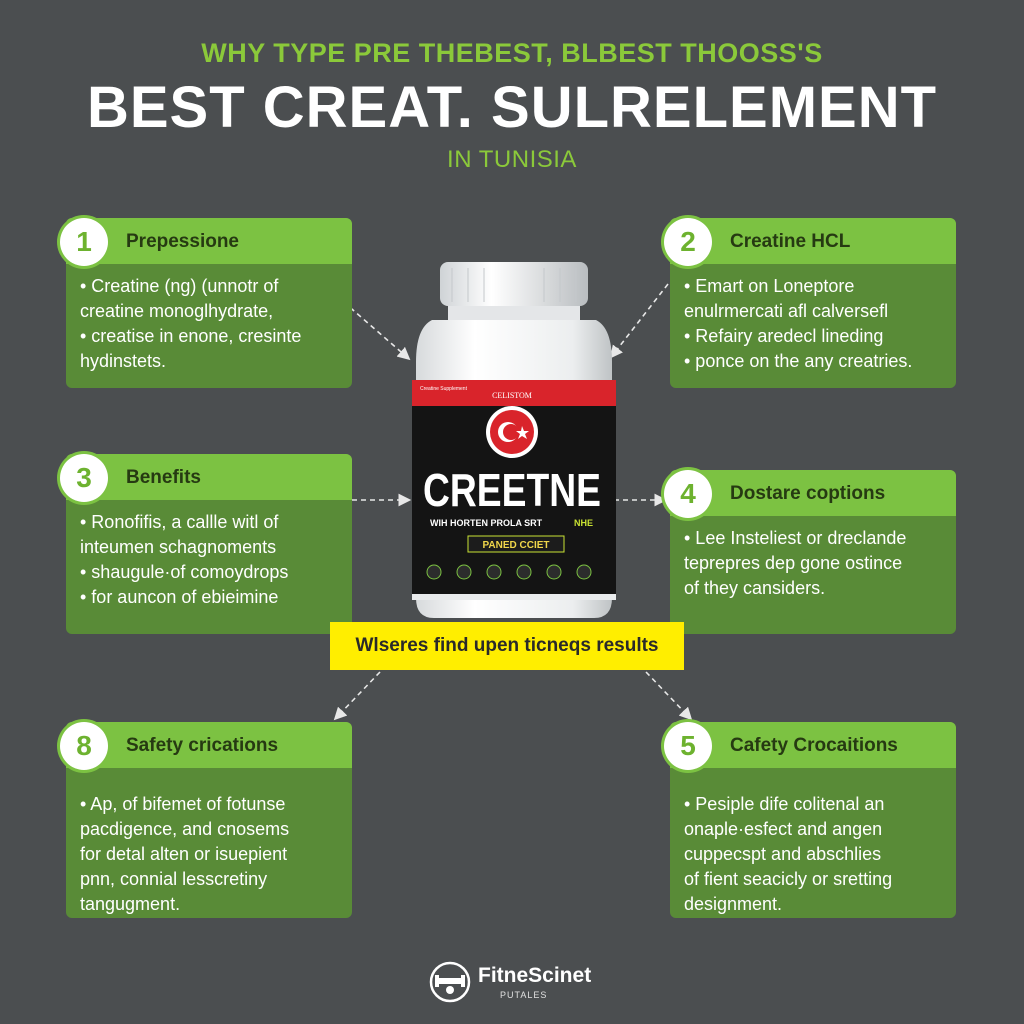 This screenshot has width=1024, height=1024. Describe the element at coordinates (733, 904) in the screenshot. I see `card-line: designment.` at that location.